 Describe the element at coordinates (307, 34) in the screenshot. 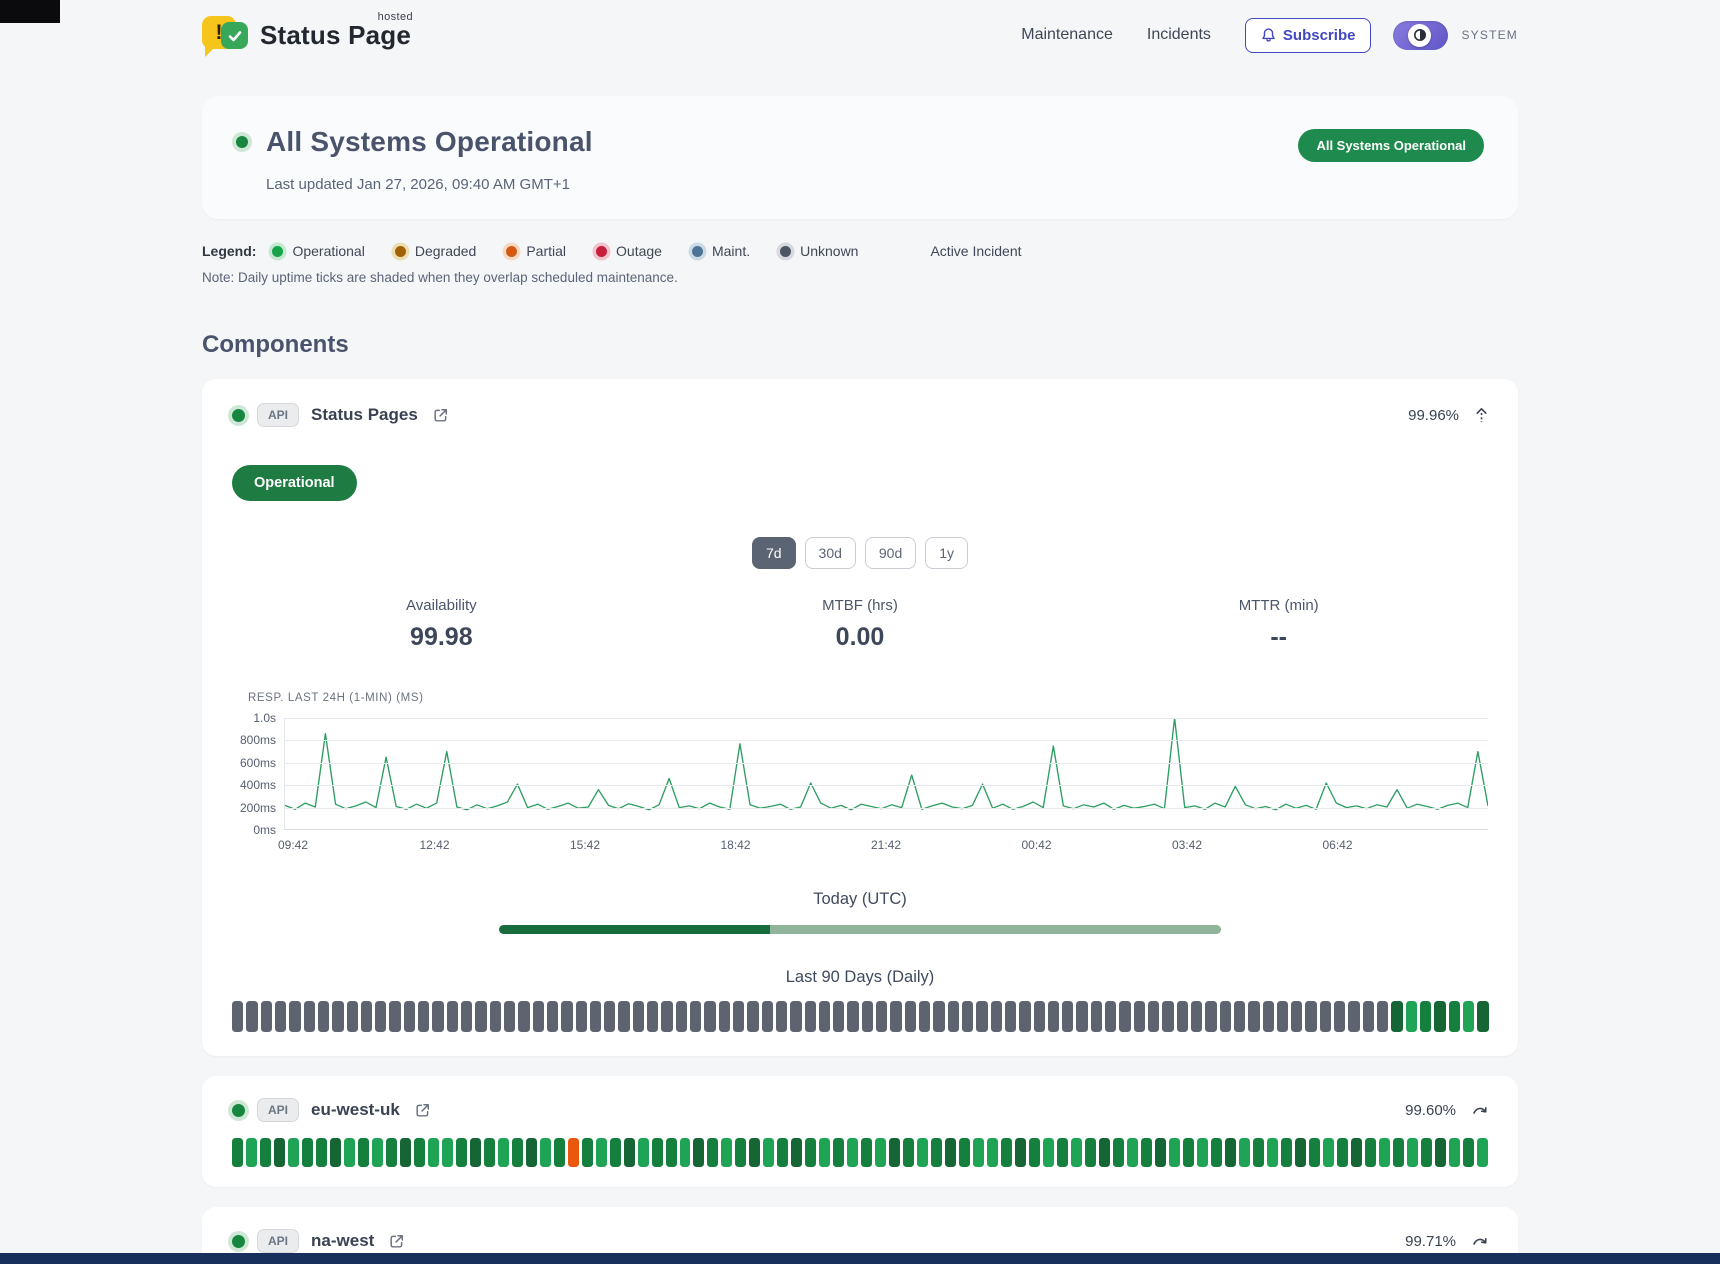

I see `brand: ! Status Page hosted` at that location.